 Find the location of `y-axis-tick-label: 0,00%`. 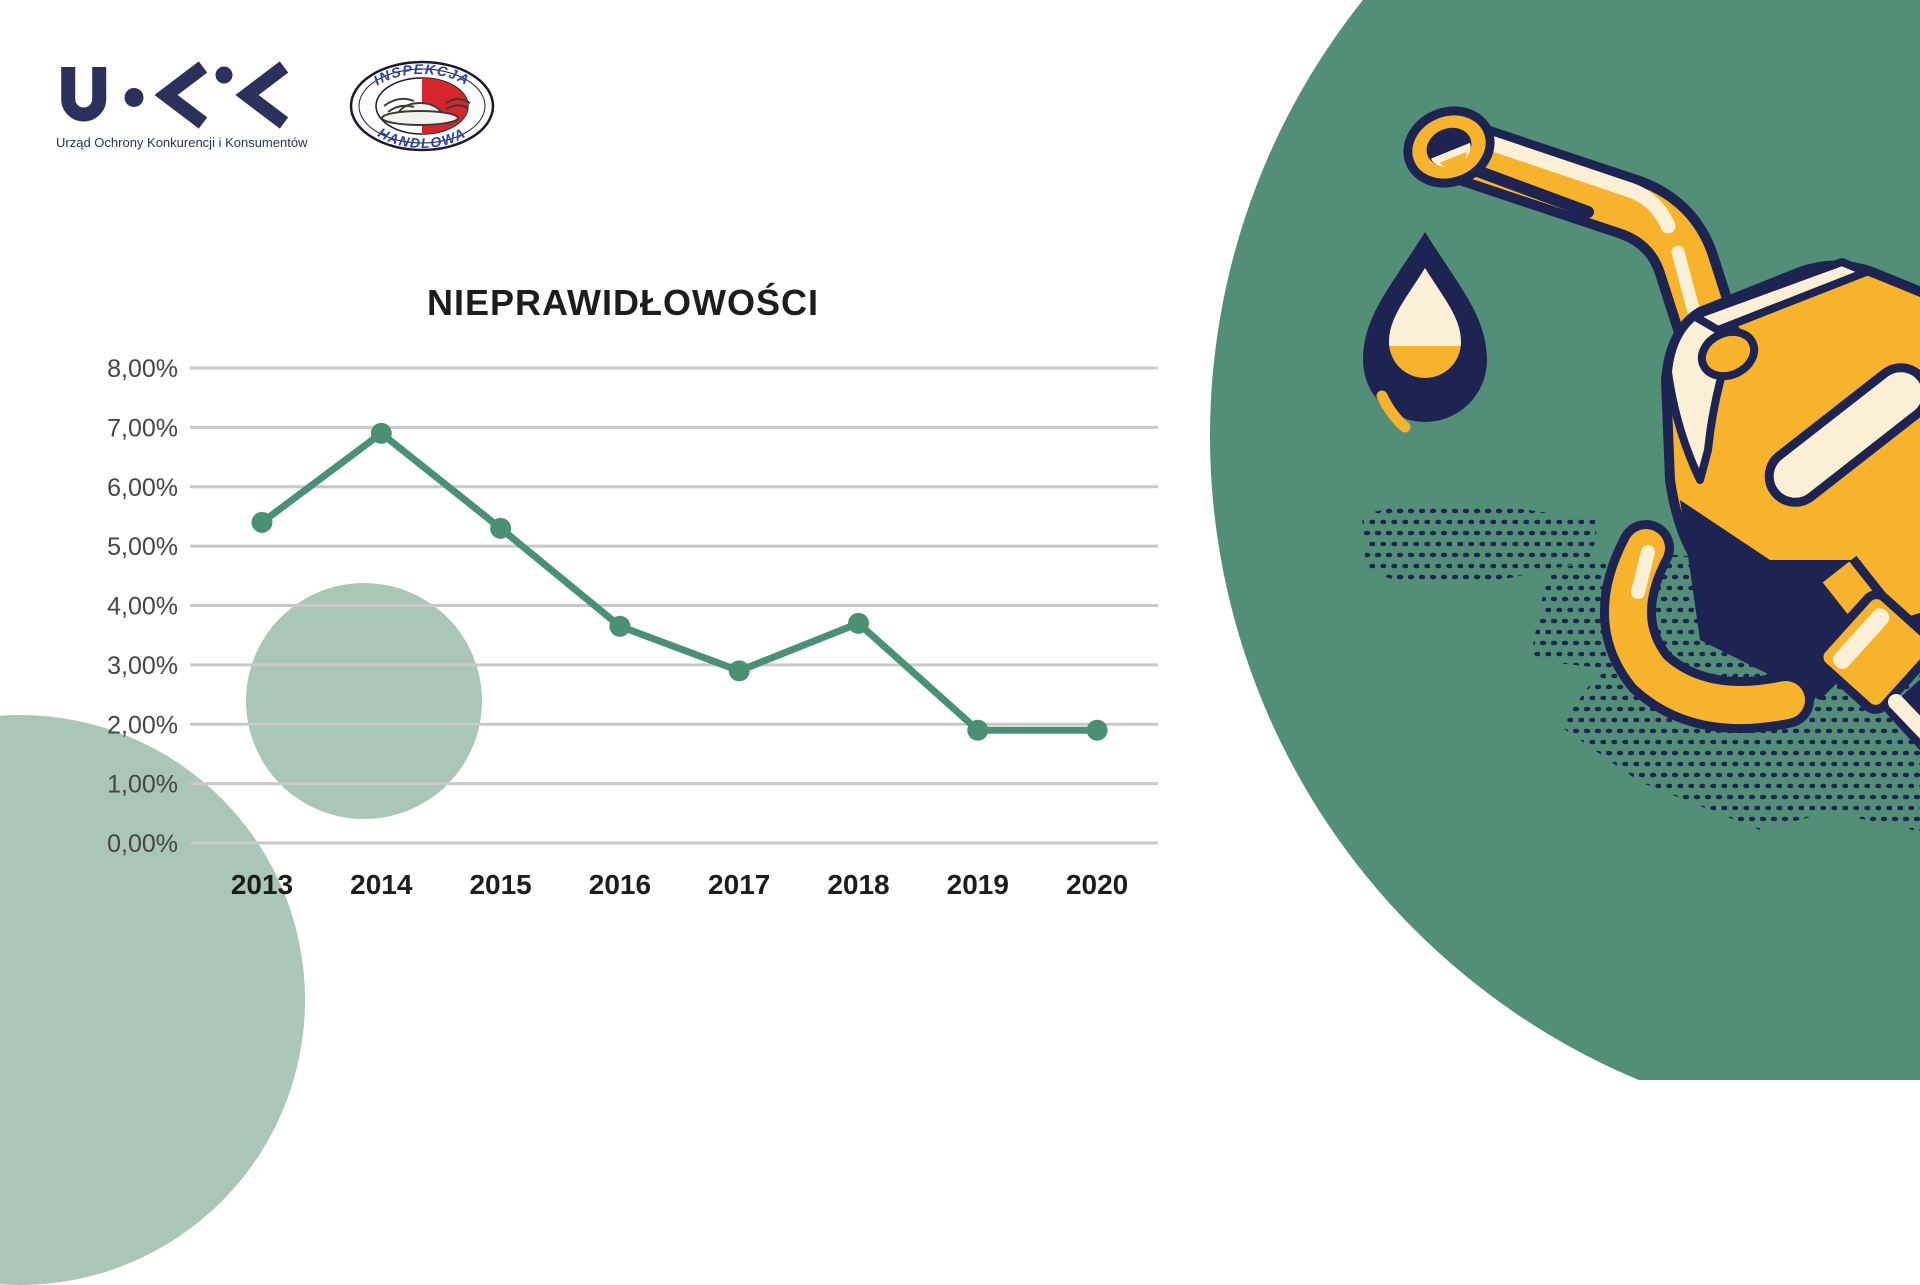

y-axis-tick-label: 0,00% is located at coordinates (142, 844).